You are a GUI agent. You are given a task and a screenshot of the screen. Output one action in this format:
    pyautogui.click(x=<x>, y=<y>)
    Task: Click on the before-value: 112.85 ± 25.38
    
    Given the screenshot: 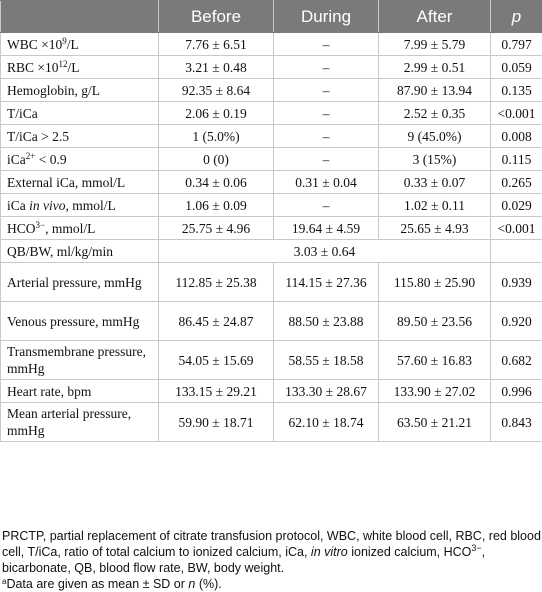 What is the action you would take?
    pyautogui.click(x=216, y=282)
    